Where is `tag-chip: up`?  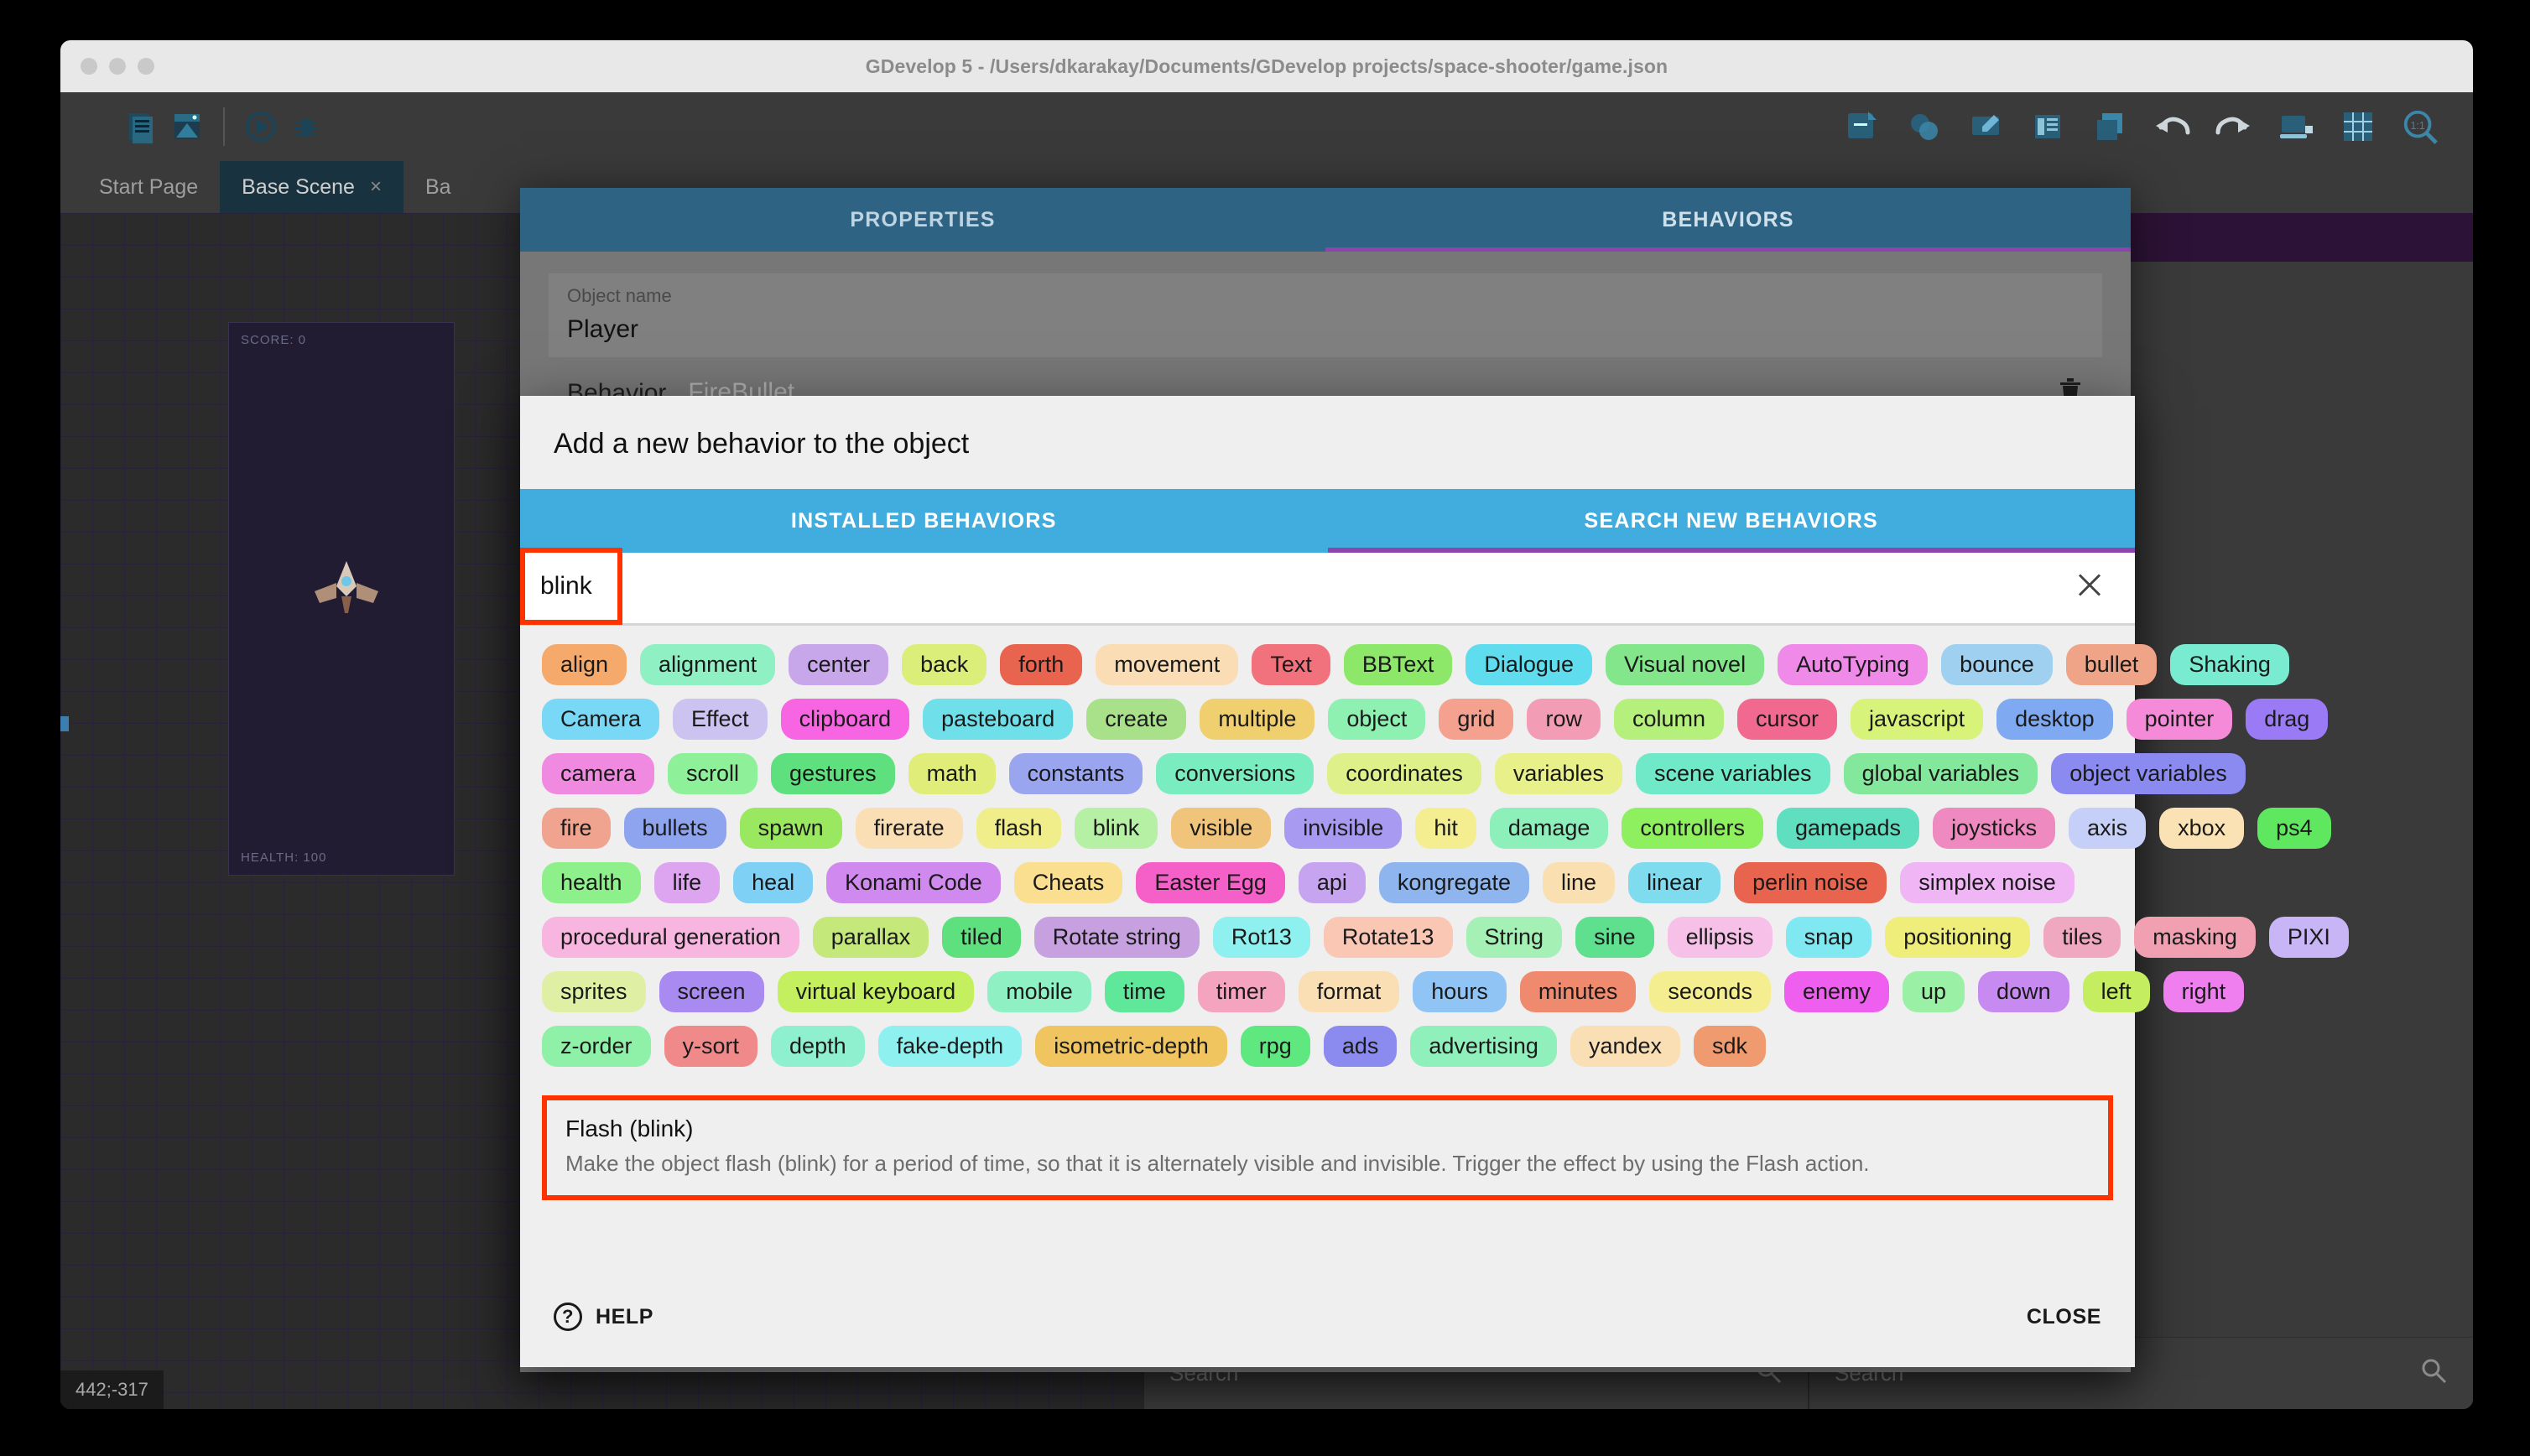
tag-chip: up is located at coordinates (1934, 992).